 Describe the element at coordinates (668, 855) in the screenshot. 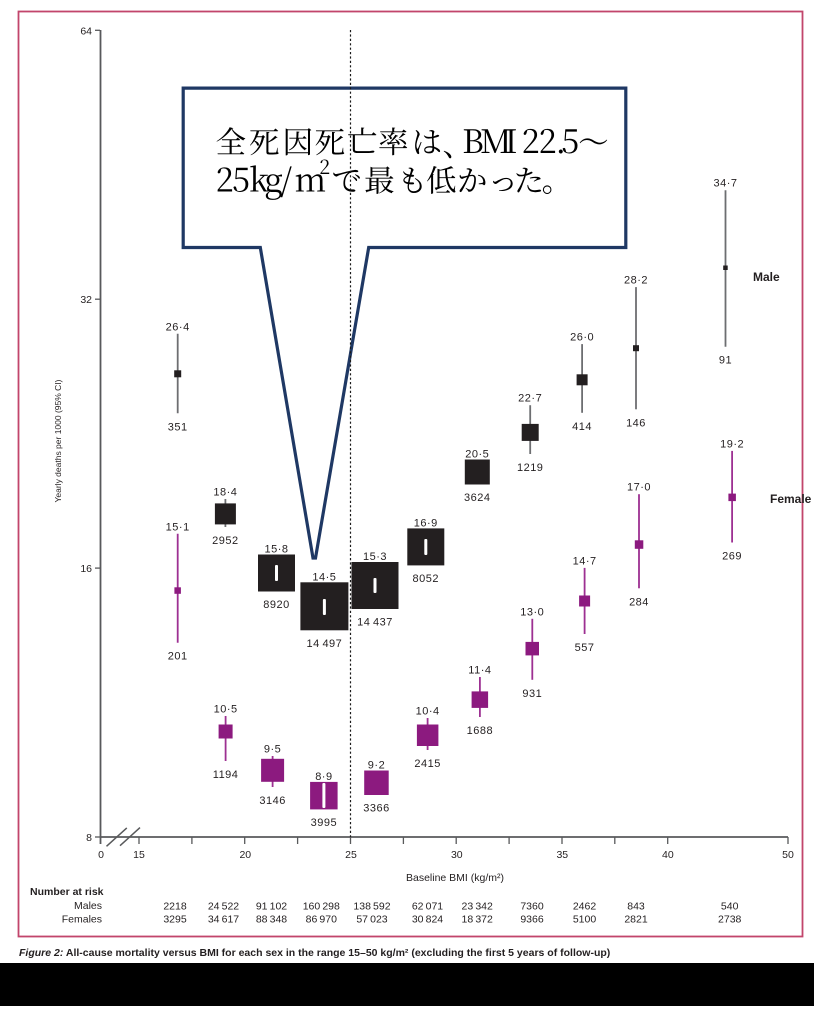

I see `svg-text: 40` at that location.